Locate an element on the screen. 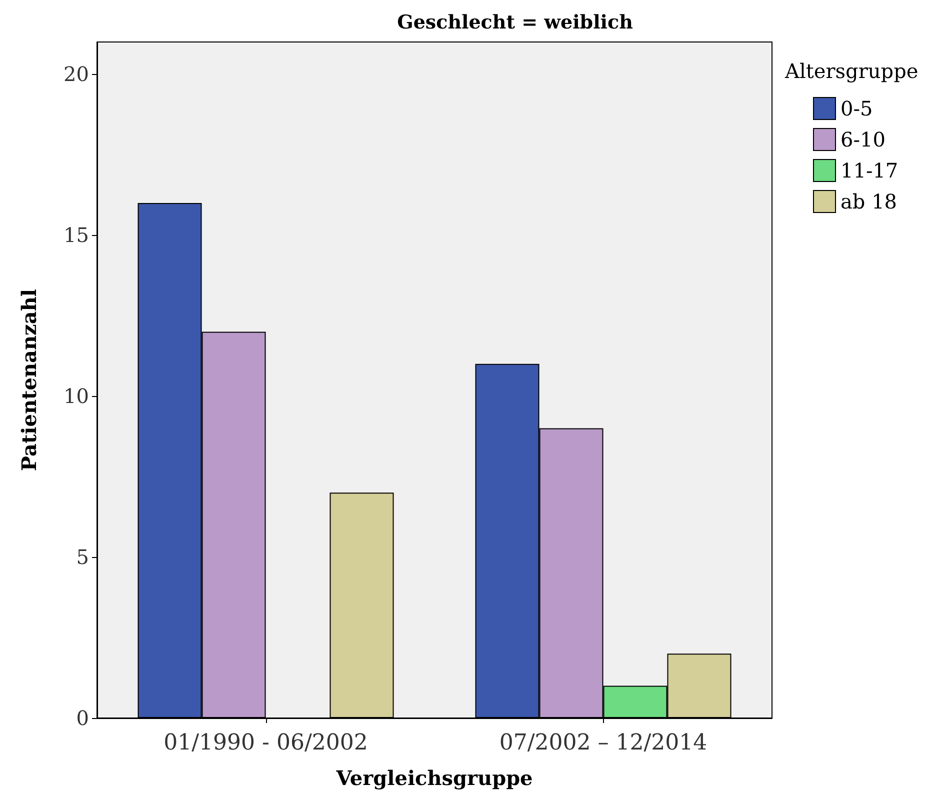  chart-title: Geschlecht = weiblich is located at coordinates (515, 23).